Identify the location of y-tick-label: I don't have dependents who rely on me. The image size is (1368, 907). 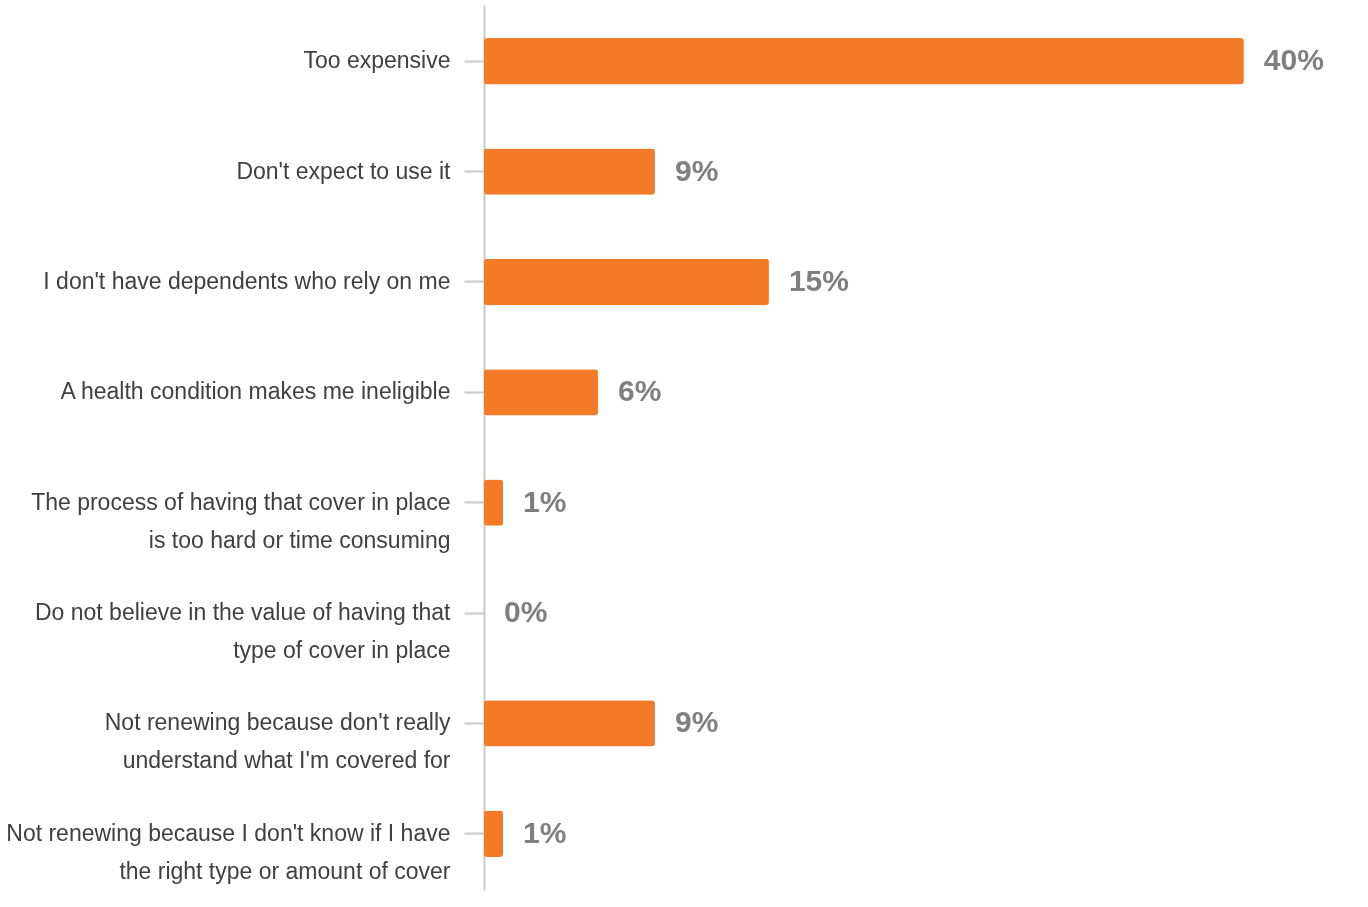
(247, 280).